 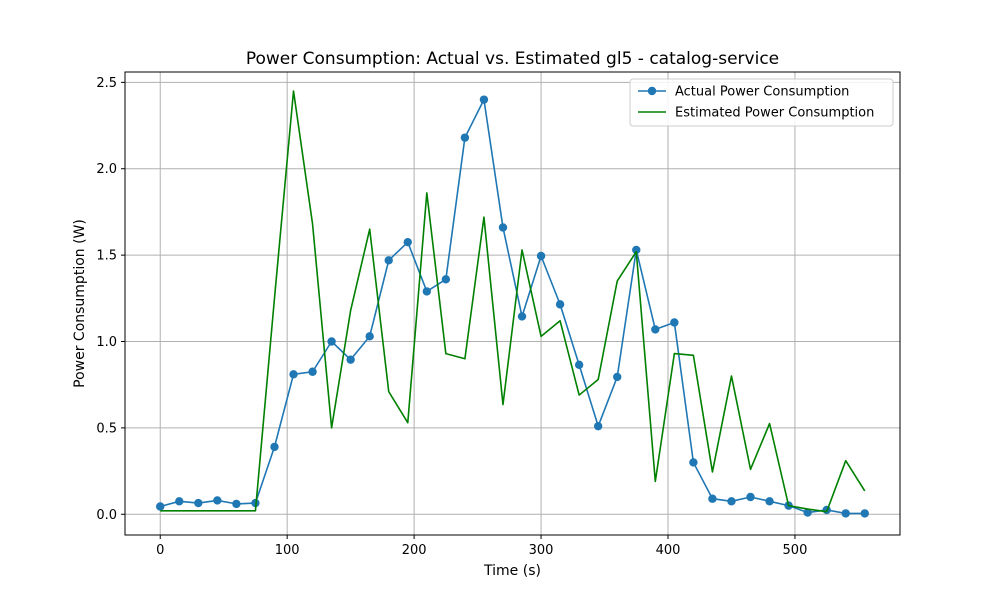 What do you see at coordinates (668, 550) in the screenshot?
I see `x-tick-label: 400` at bounding box center [668, 550].